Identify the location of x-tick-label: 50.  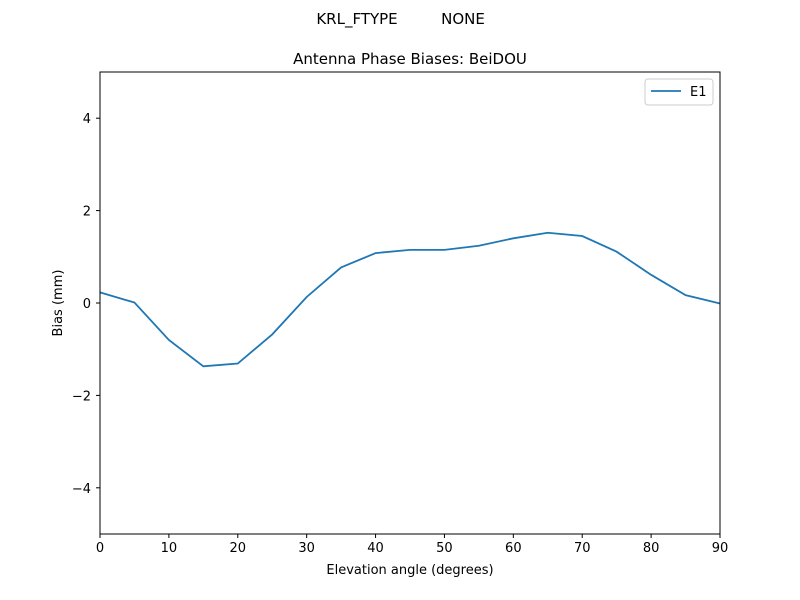
(444, 548).